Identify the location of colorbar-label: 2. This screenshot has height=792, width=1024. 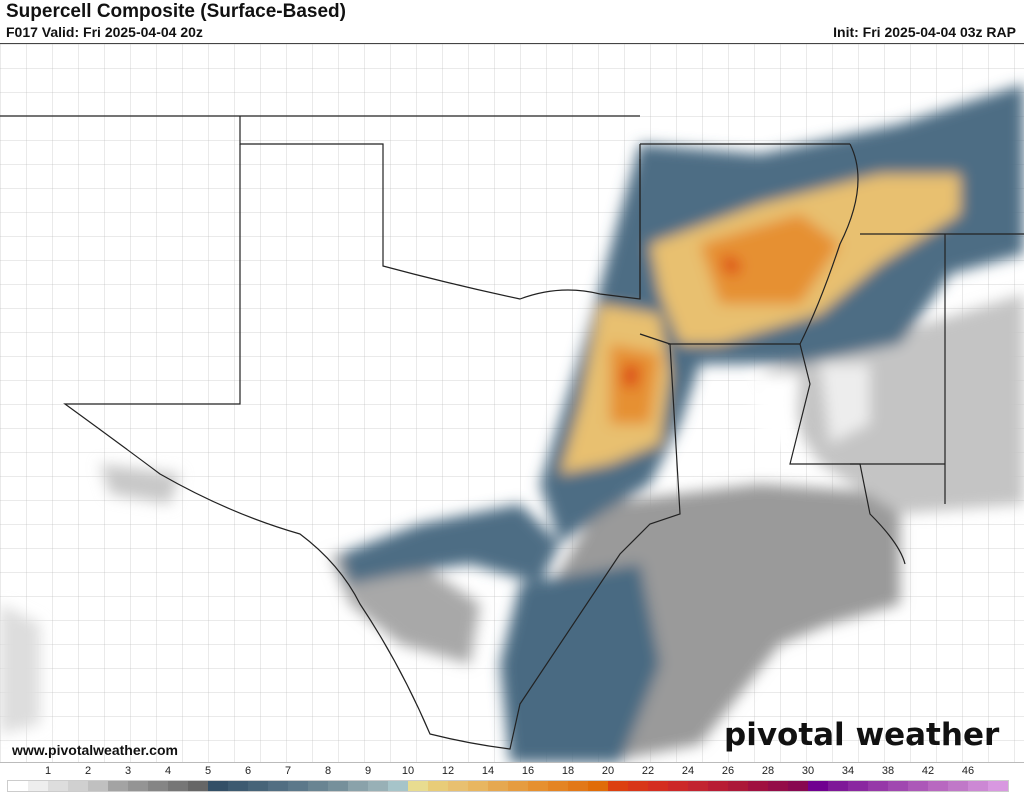
(88, 771).